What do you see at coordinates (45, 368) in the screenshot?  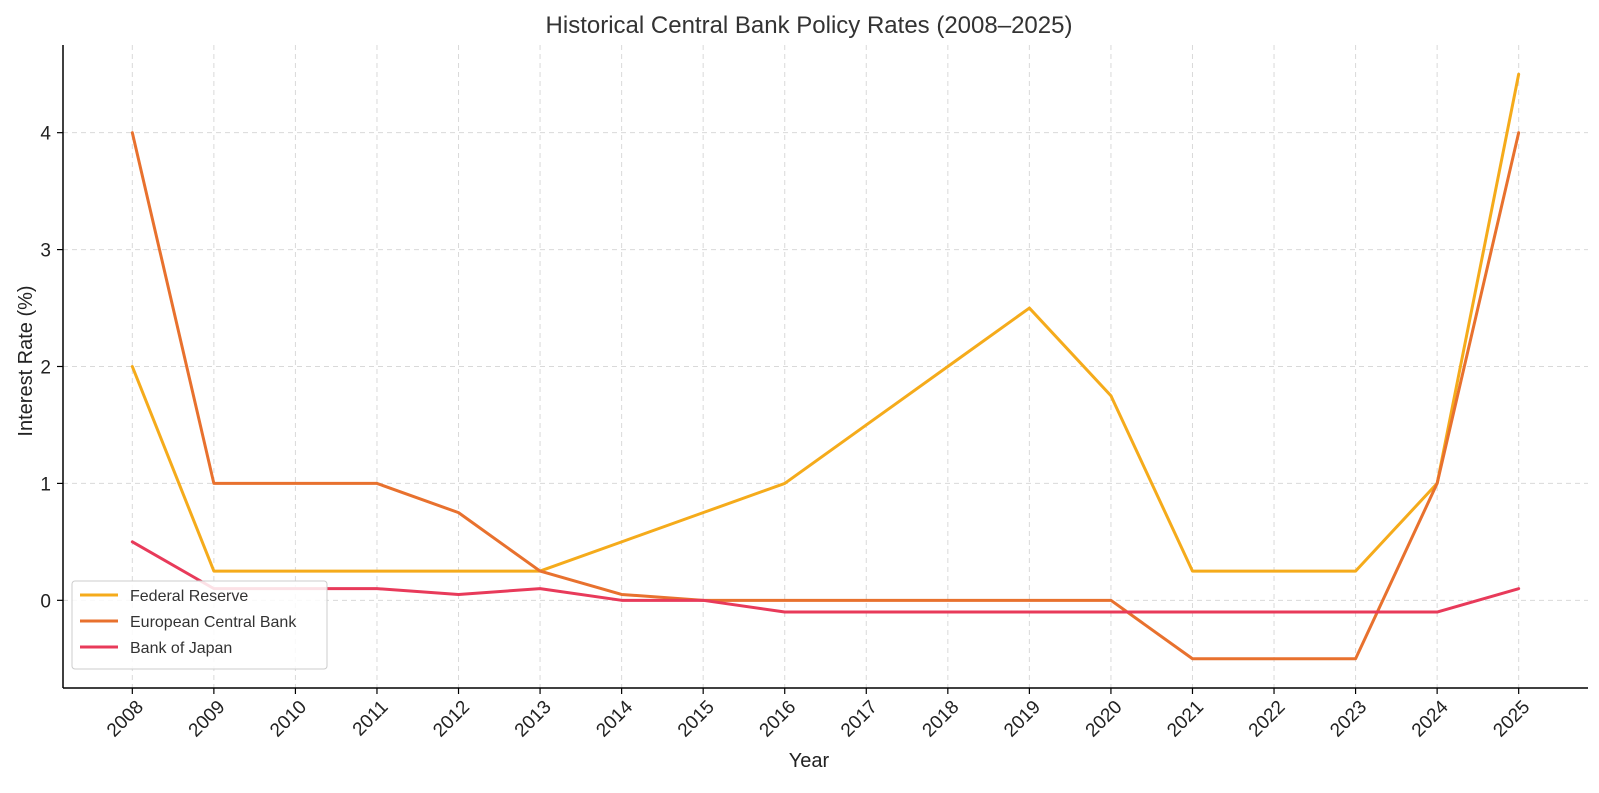 I see `y-tick-label: 2` at bounding box center [45, 368].